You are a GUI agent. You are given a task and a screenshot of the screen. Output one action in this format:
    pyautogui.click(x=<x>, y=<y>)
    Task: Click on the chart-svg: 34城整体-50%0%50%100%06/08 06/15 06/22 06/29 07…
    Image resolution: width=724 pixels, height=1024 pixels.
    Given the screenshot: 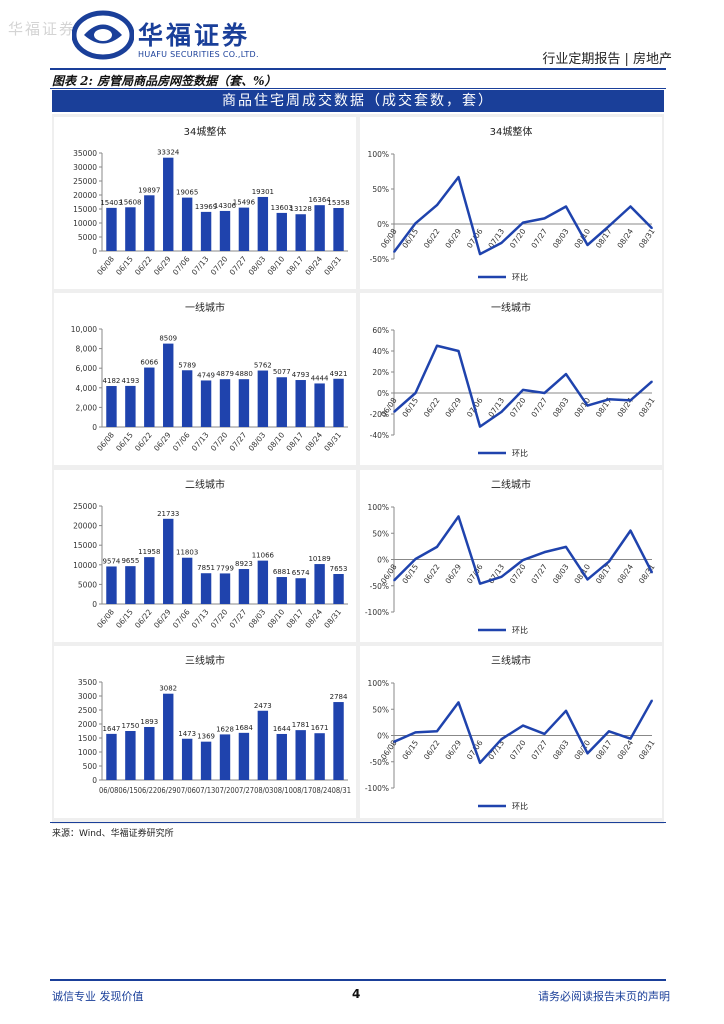 What is the action you would take?
    pyautogui.click(x=512, y=203)
    